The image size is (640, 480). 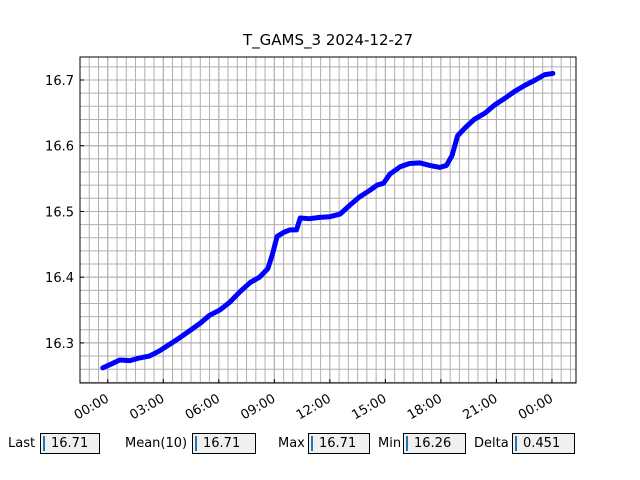 I want to click on chart-title: T_GAMS_3 2024-12-27, so click(x=327, y=40).